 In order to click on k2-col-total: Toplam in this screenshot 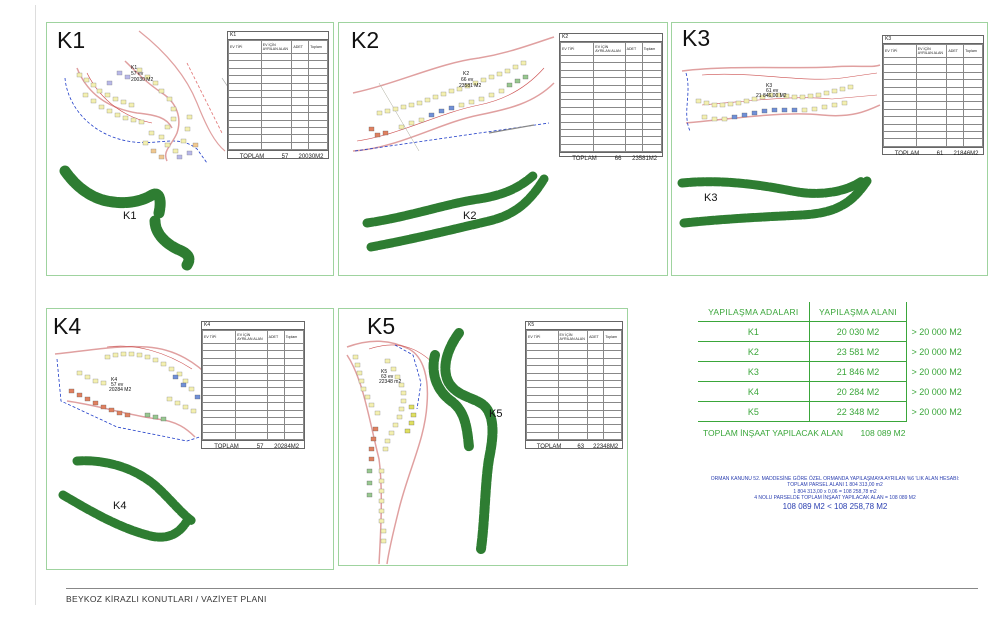, I will do `click(652, 49)`.